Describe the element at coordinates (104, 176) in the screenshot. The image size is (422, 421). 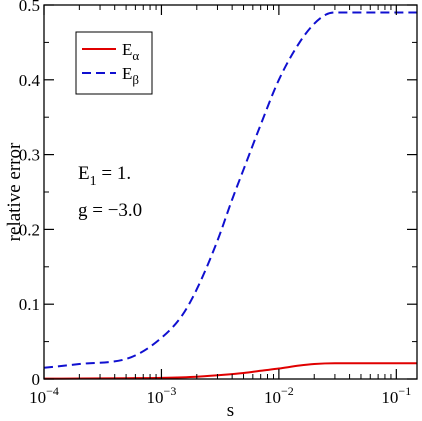
I see `annotation-text: E1 = 1.` at that location.